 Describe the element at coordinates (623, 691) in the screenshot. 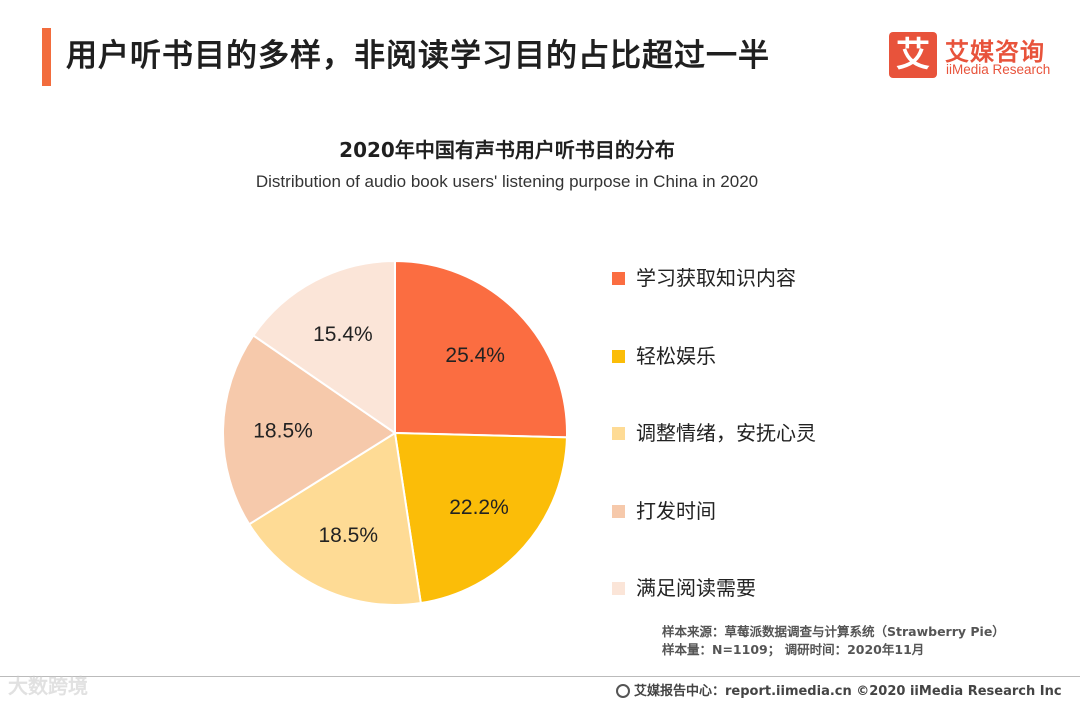

I see `globe-icon` at that location.